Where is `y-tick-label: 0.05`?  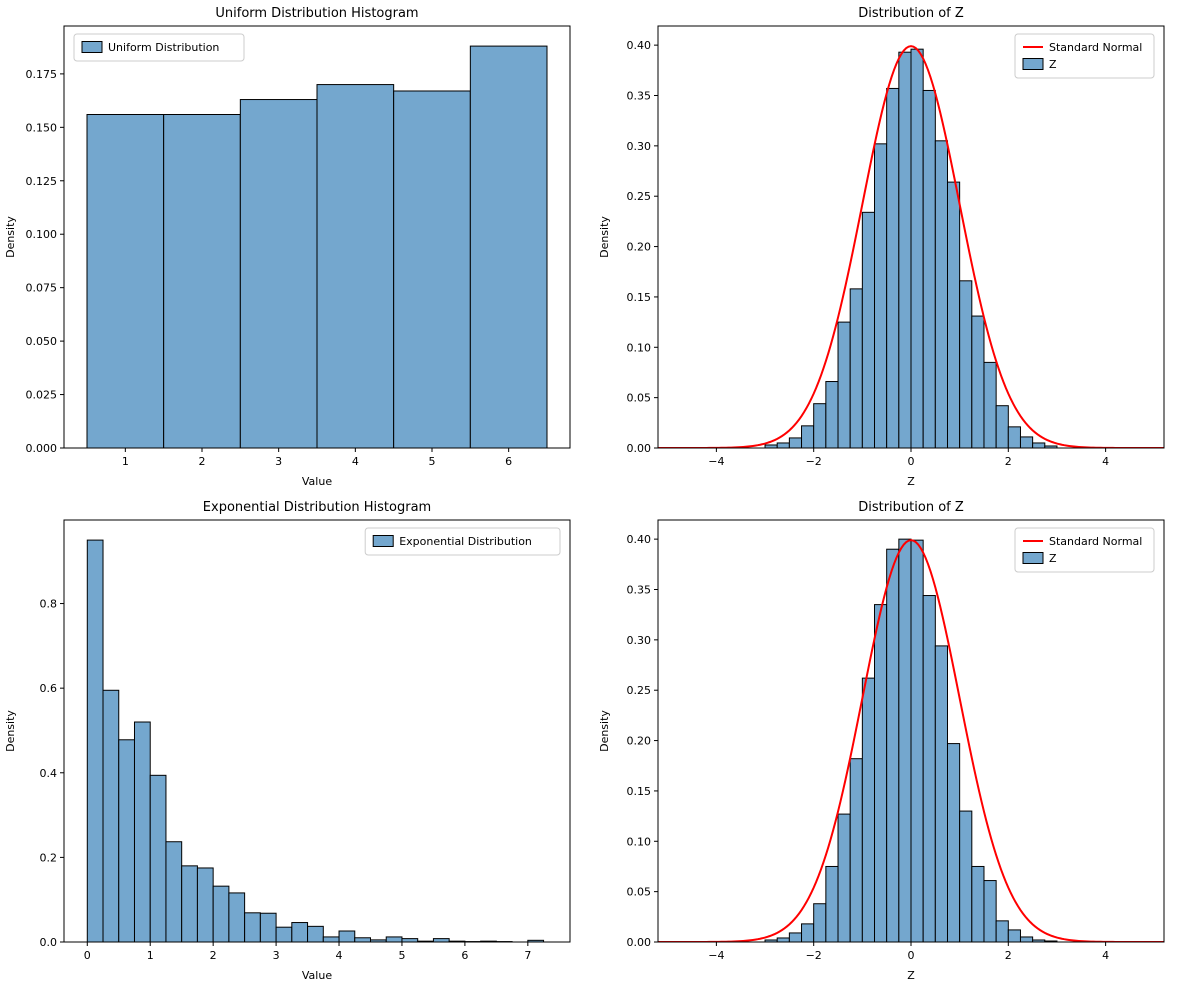 y-tick-label: 0.05 is located at coordinates (639, 398).